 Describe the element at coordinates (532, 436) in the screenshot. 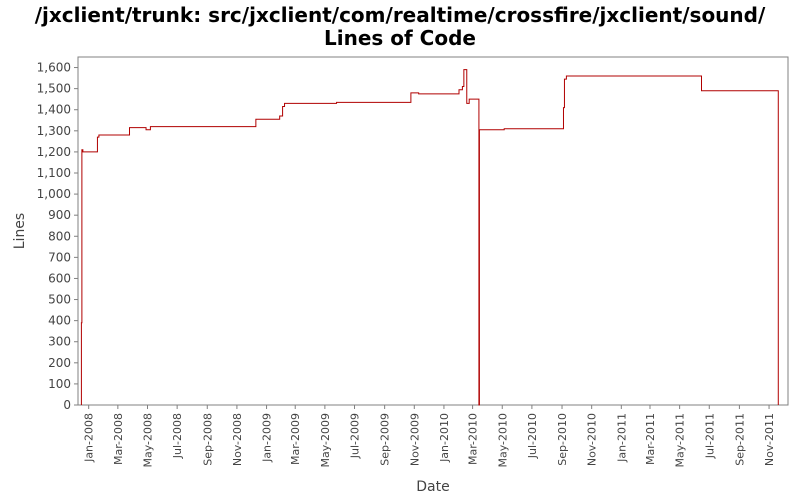

I see `x-tick-label: Jul-2010` at that location.